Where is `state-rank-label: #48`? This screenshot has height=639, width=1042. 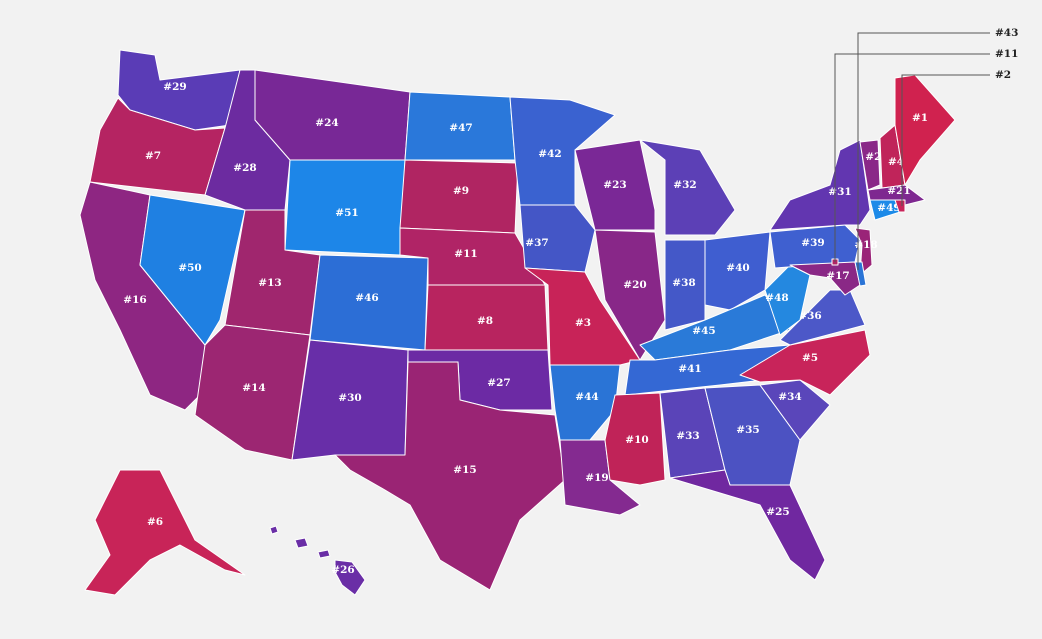 state-rank-label: #48 is located at coordinates (776, 298).